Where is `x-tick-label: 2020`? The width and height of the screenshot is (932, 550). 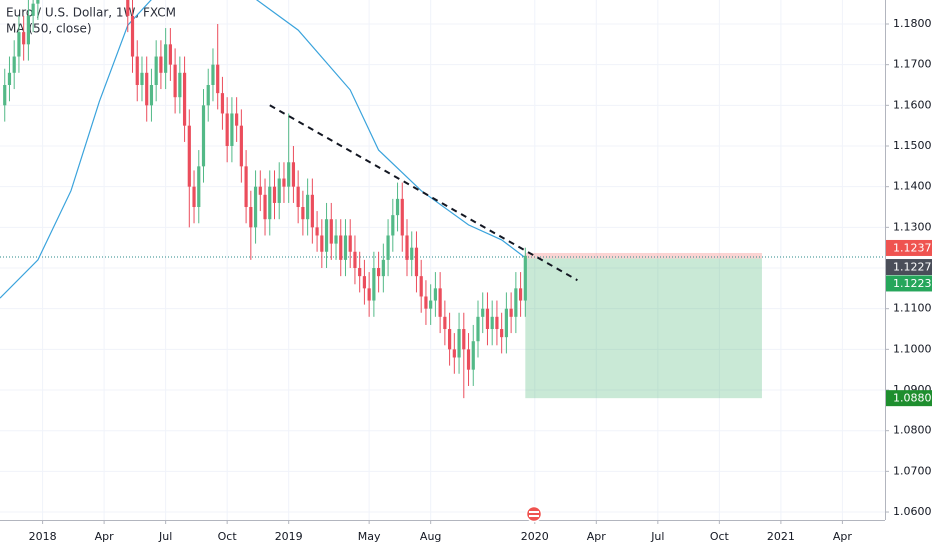 x-tick-label: 2020 is located at coordinates (535, 536).